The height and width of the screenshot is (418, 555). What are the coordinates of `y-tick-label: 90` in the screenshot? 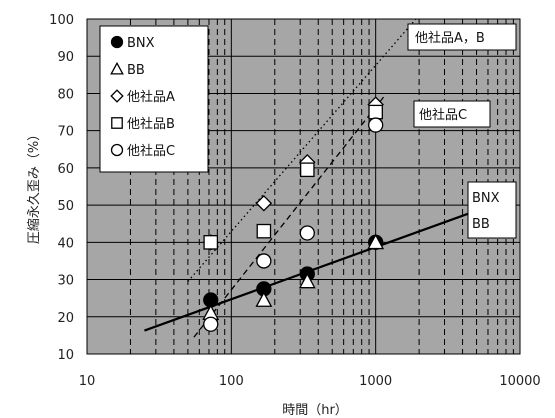 It's located at (65, 57).